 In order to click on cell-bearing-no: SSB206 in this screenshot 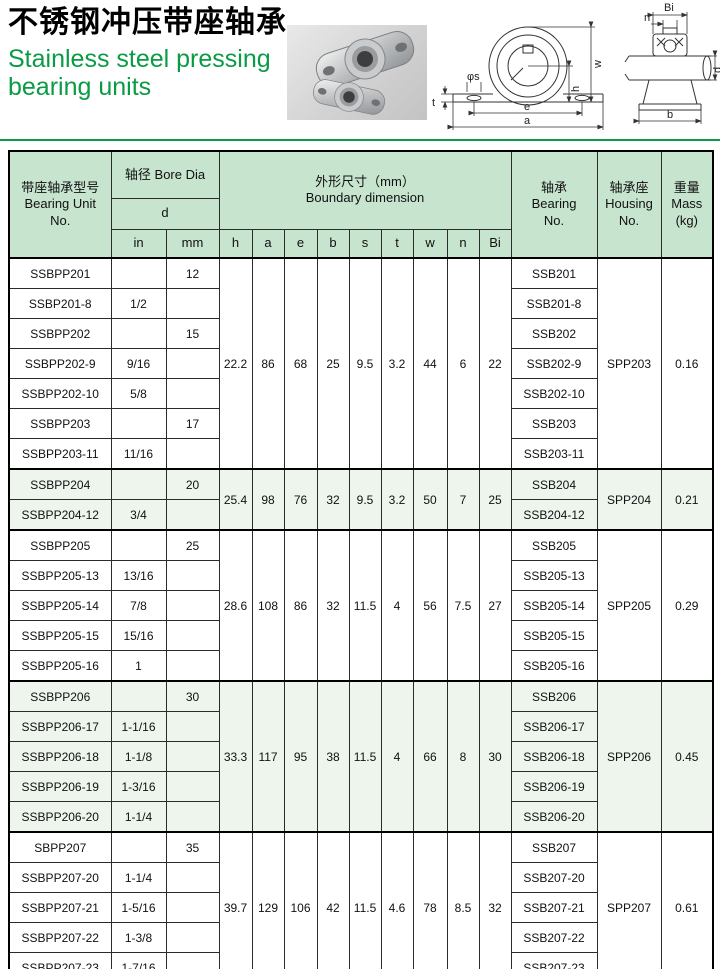, I will do `click(554, 696)`.